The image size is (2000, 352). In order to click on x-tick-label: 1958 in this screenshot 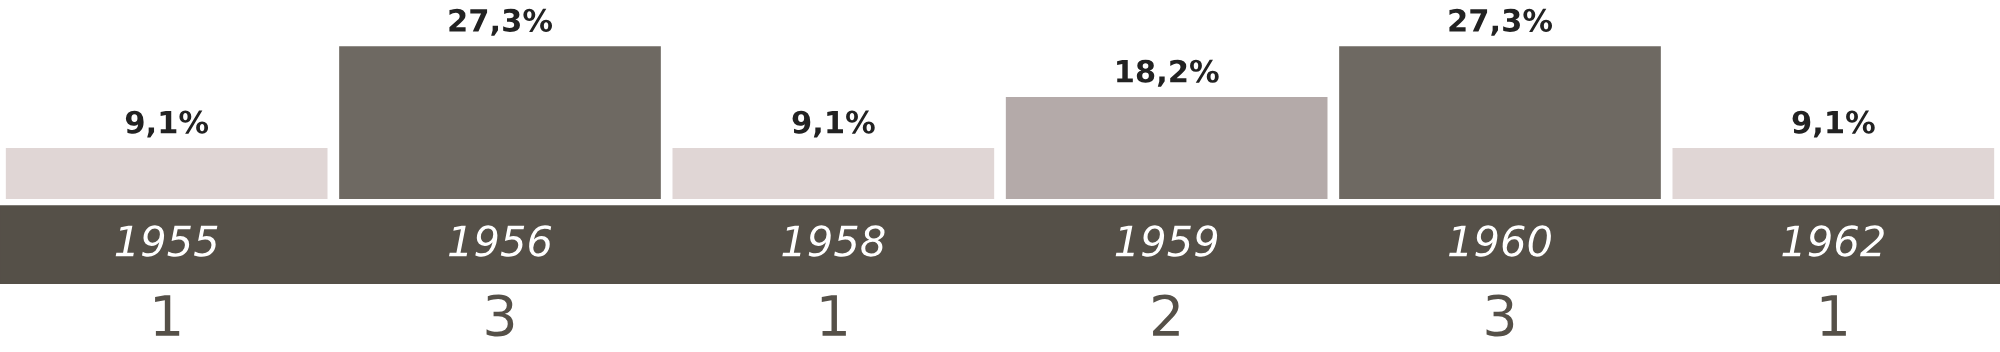, I will do `click(833, 241)`.